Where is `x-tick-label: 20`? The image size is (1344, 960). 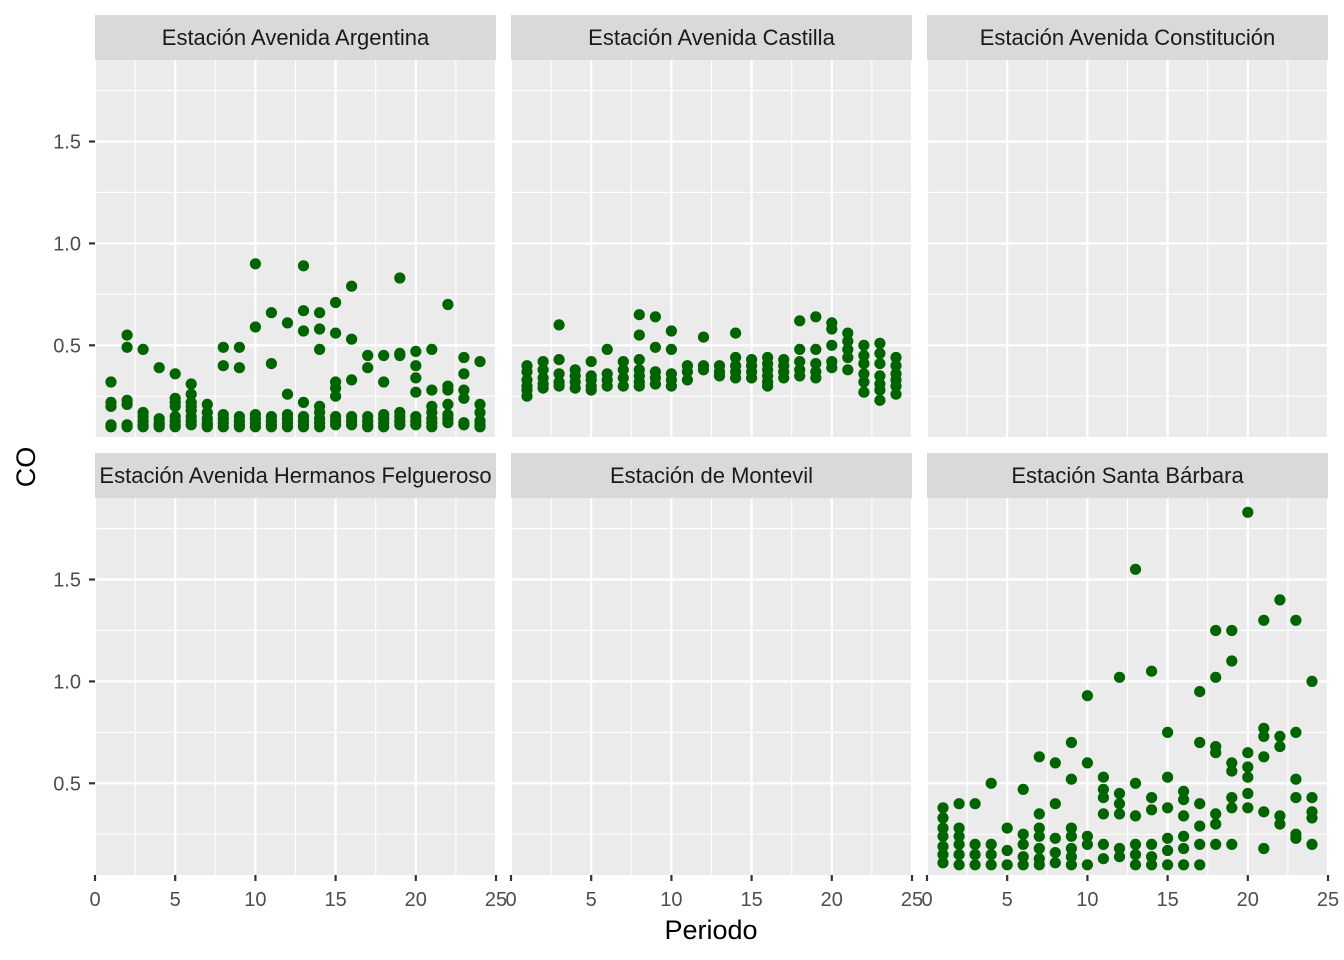 x-tick-label: 20 is located at coordinates (416, 900).